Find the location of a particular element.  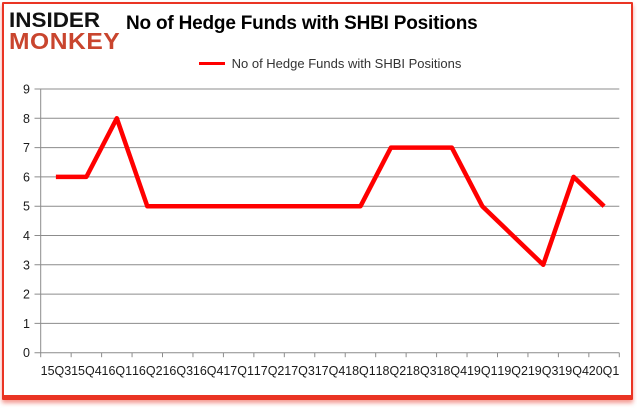

x-axis-label: 15Q4 is located at coordinates (86, 371).